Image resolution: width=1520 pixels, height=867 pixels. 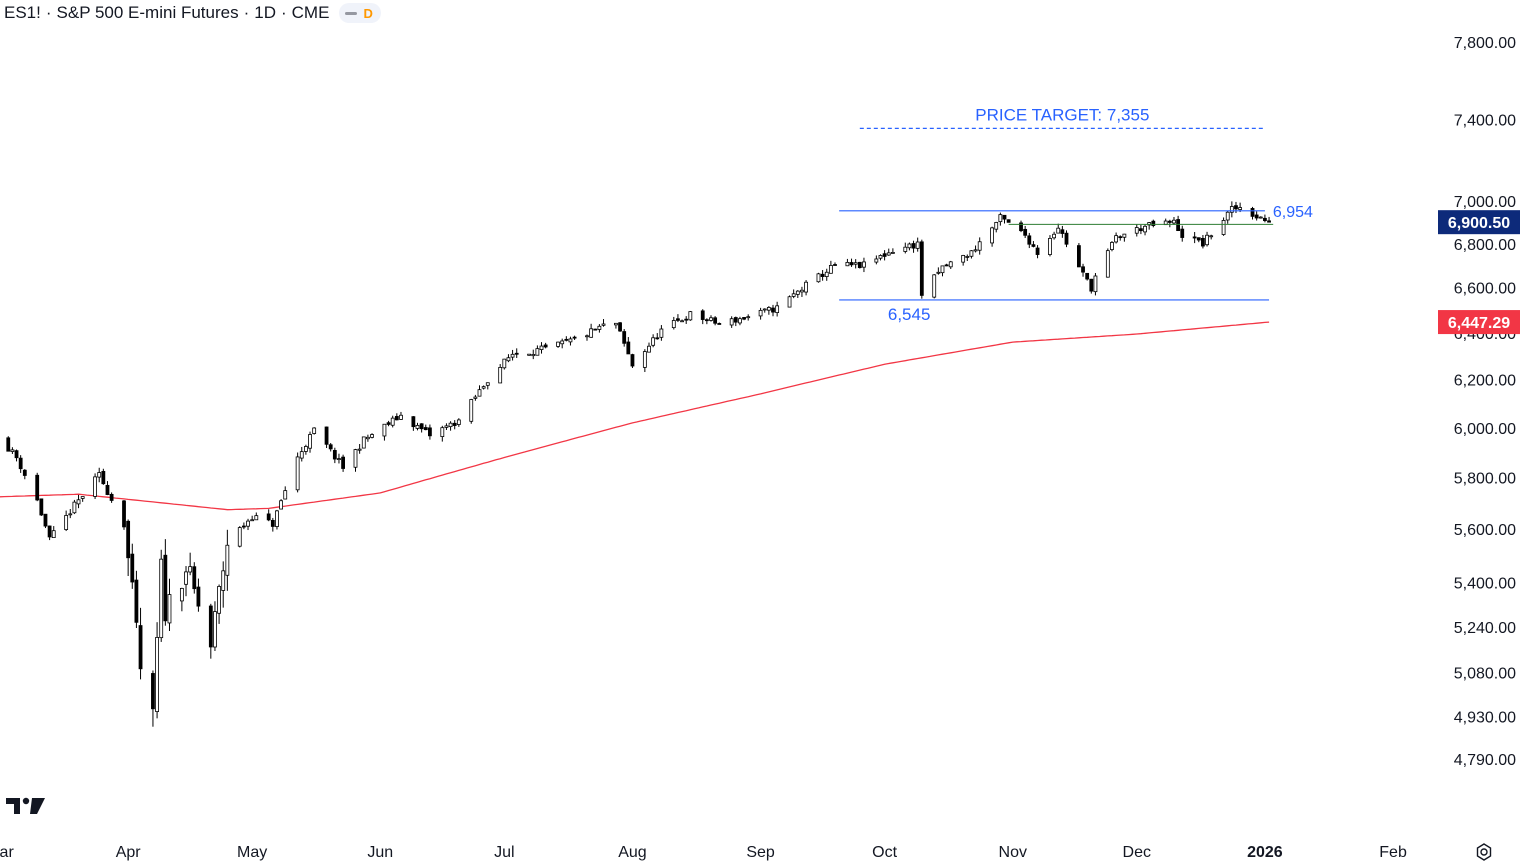 What do you see at coordinates (1479, 222) in the screenshot?
I see `last-price-badge` at bounding box center [1479, 222].